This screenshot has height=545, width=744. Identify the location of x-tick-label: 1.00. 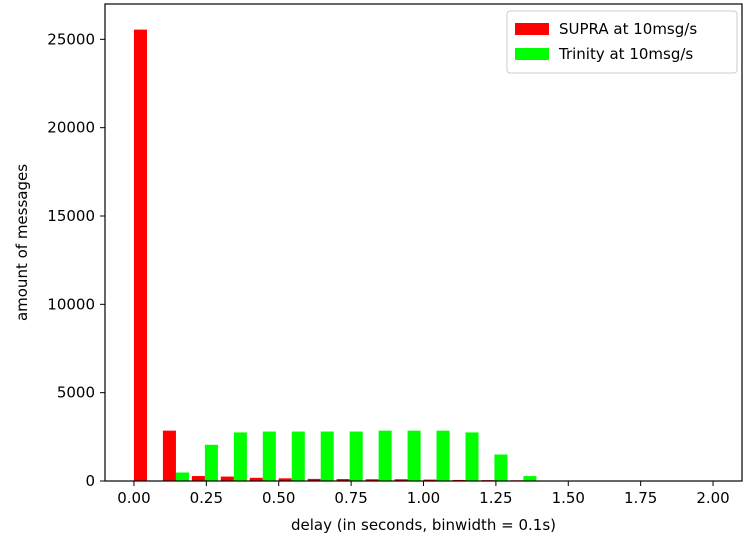
(423, 498).